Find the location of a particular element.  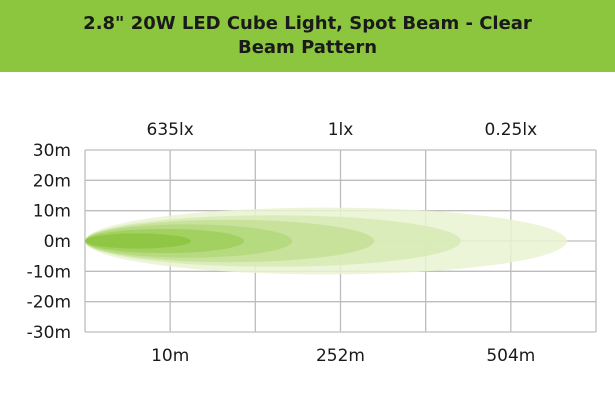

x-tick-label: 10m is located at coordinates (170, 356).